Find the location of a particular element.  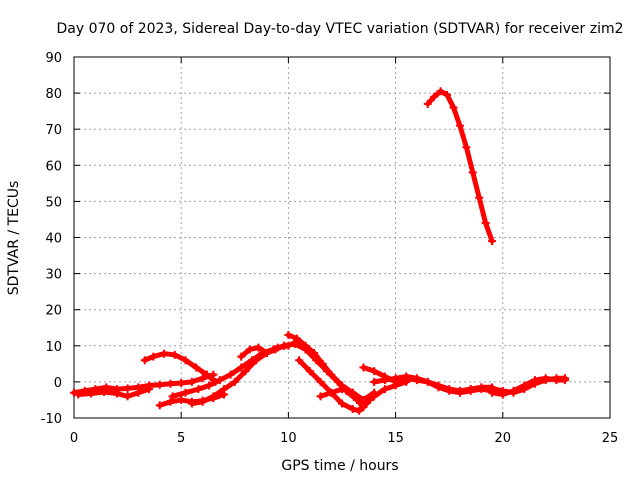

series-track-shallow is located at coordinates (363, 390).